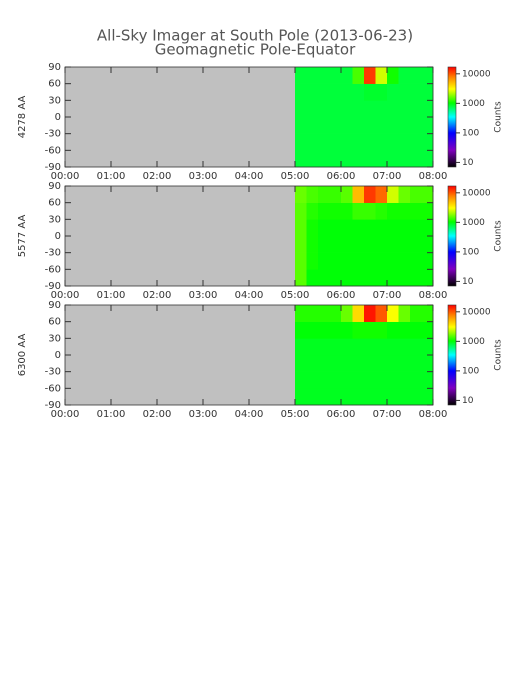 The image size is (510, 680). Describe the element at coordinates (65, 295) in the screenshot. I see `x-tick-label: 00:00` at that location.